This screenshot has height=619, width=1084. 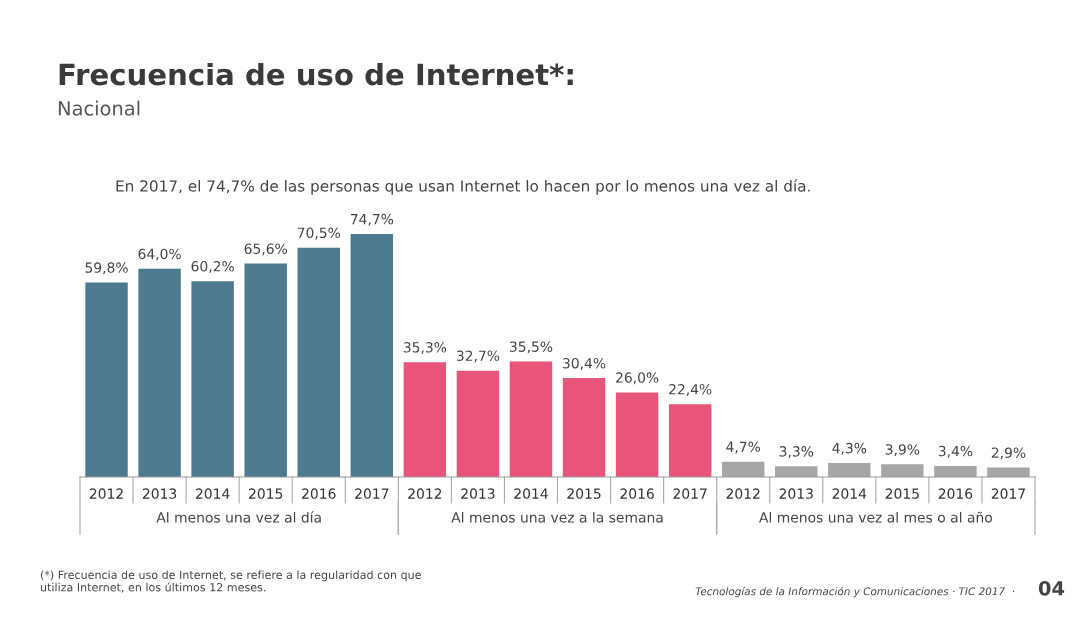 What do you see at coordinates (796, 452) in the screenshot?
I see `data-label: 3,3%` at bounding box center [796, 452].